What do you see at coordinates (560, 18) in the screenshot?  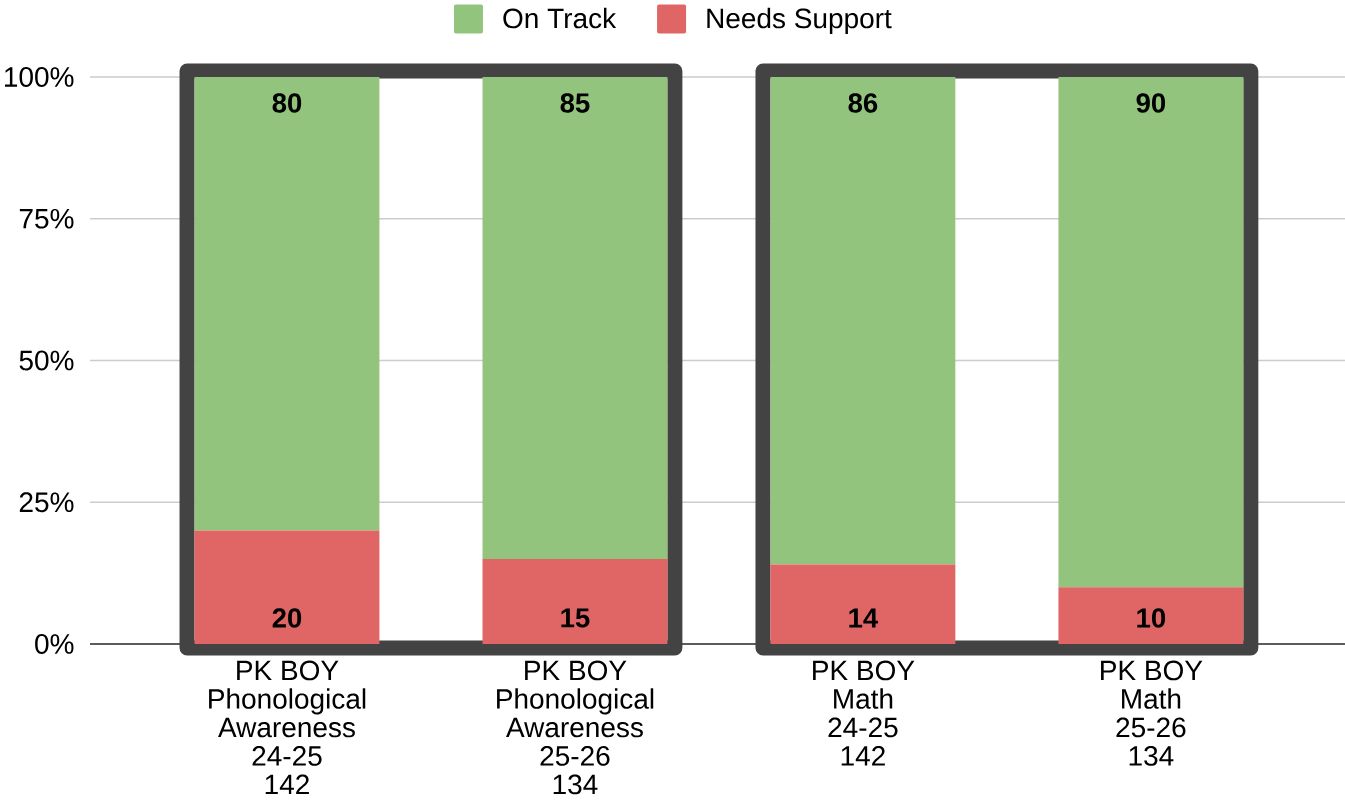 I see `legend-label: On Track` at bounding box center [560, 18].